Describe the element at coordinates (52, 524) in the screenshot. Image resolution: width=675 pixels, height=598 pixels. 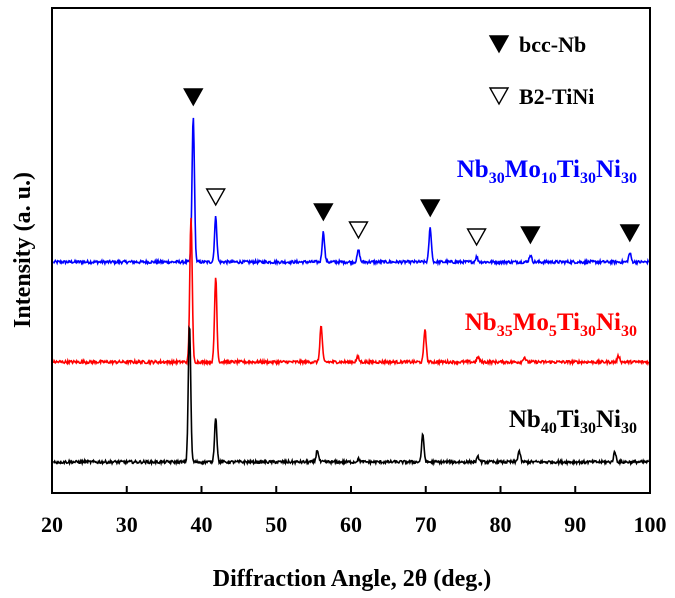
I see `x-tick-label-20: 20` at that location.